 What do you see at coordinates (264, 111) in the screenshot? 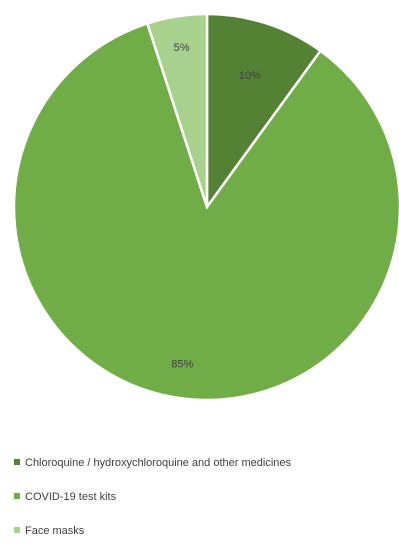
I see `pie-slice-chloroquine` at bounding box center [264, 111].